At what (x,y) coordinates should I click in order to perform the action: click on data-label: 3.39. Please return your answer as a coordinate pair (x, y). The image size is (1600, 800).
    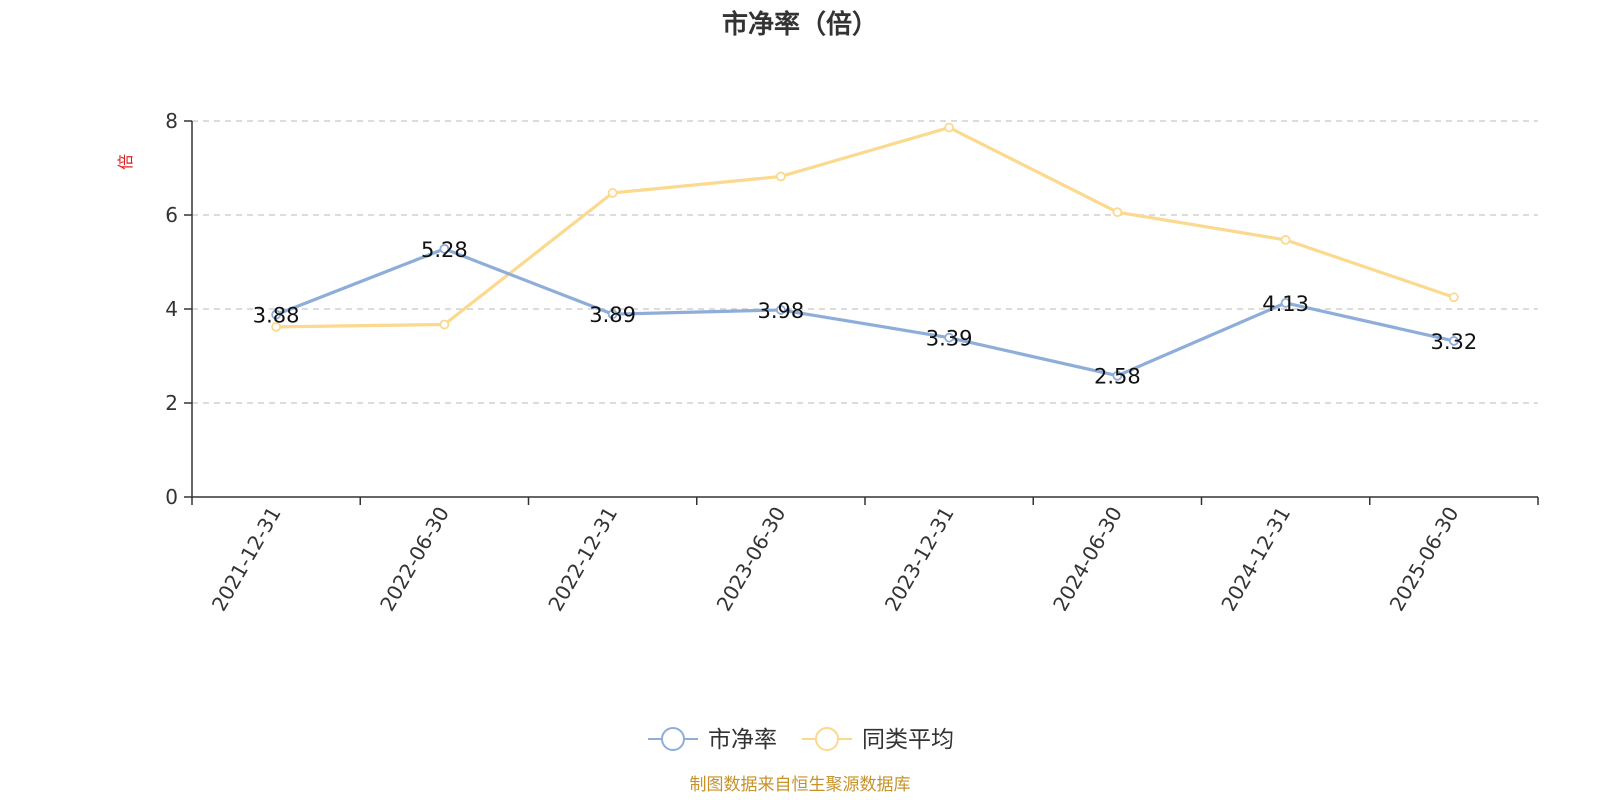
    Looking at the image, I should click on (949, 339).